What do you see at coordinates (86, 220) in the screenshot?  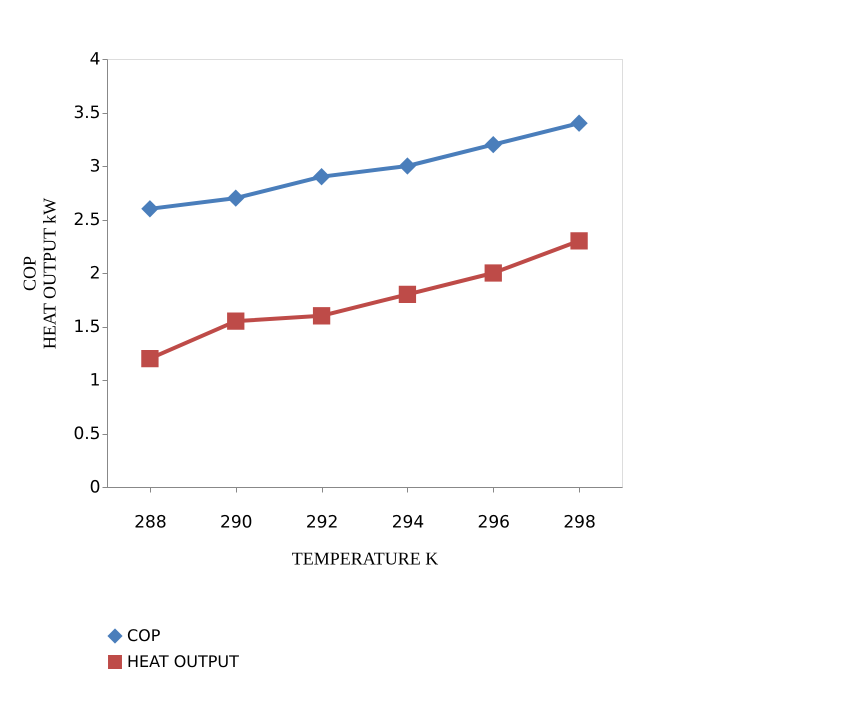 I see `y-tick-label: 2.5` at bounding box center [86, 220].